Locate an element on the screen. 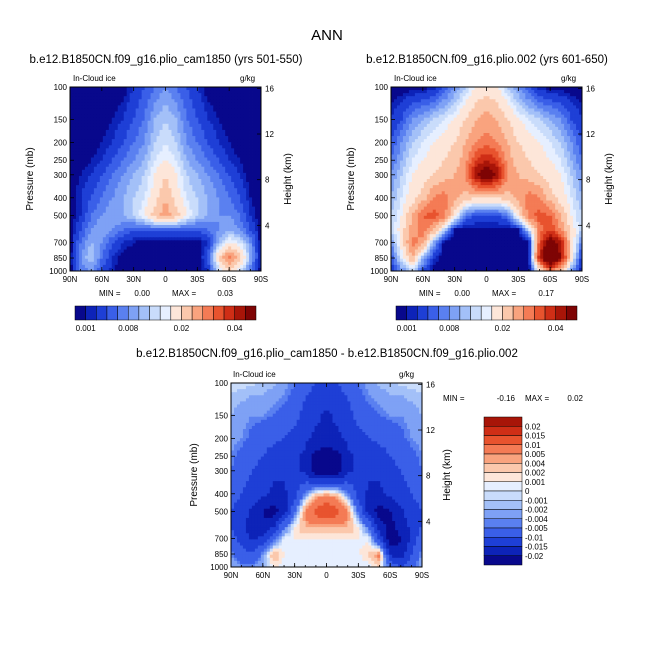 The image size is (654, 654). colorbar-label: -0.001 is located at coordinates (536, 500).